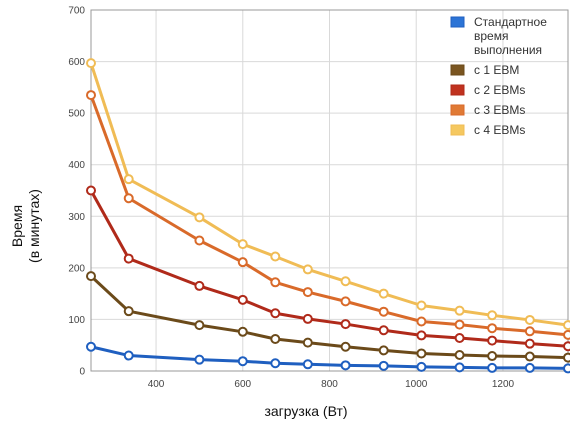 Image resolution: width=570 pixels, height=423 pixels. Describe the element at coordinates (510, 22) in the screenshot. I see `legend-label: Стандартное` at that location.